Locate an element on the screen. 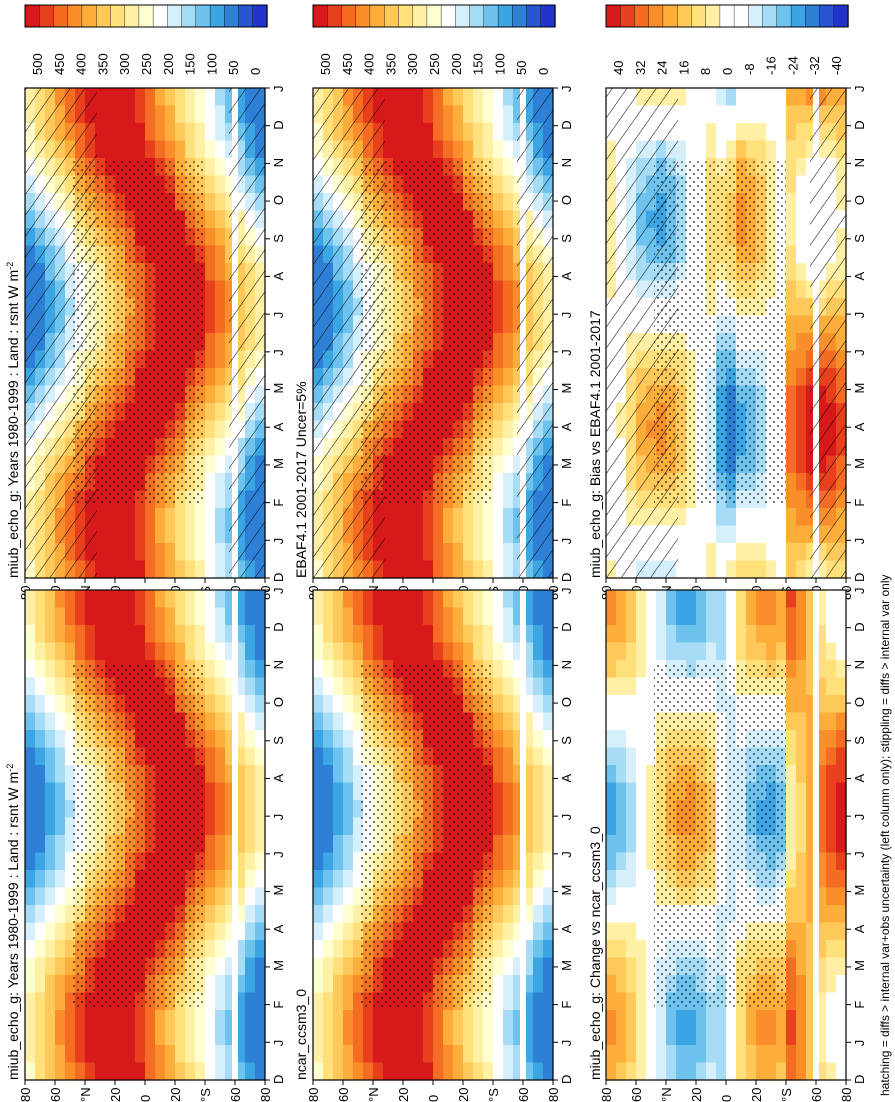  lat-tick-label: °S is located at coordinates (493, 1095).